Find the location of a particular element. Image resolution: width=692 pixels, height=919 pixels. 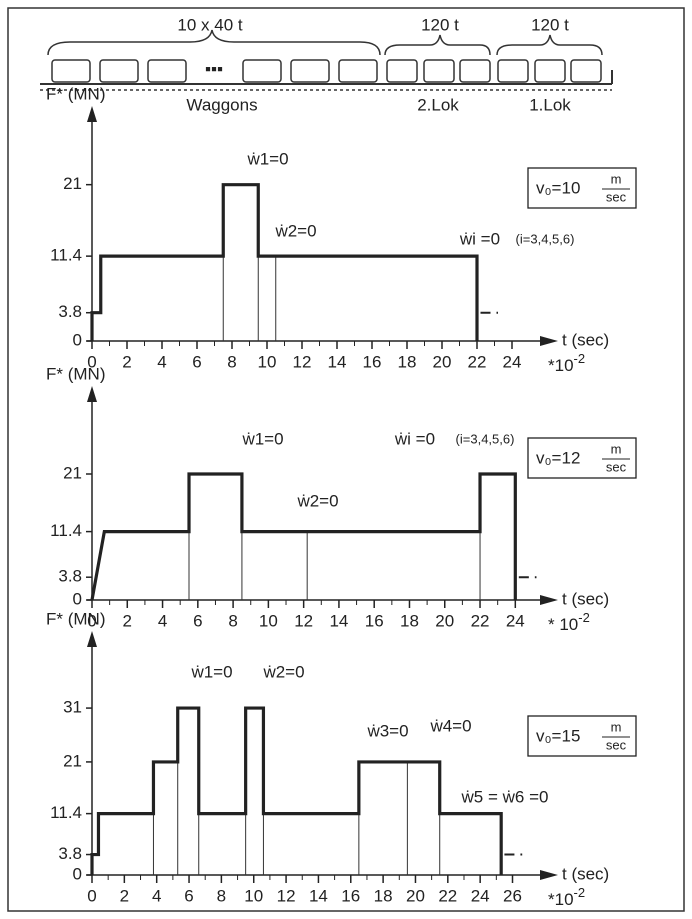

x-scale-note: * 10-2 is located at coordinates (569, 622).